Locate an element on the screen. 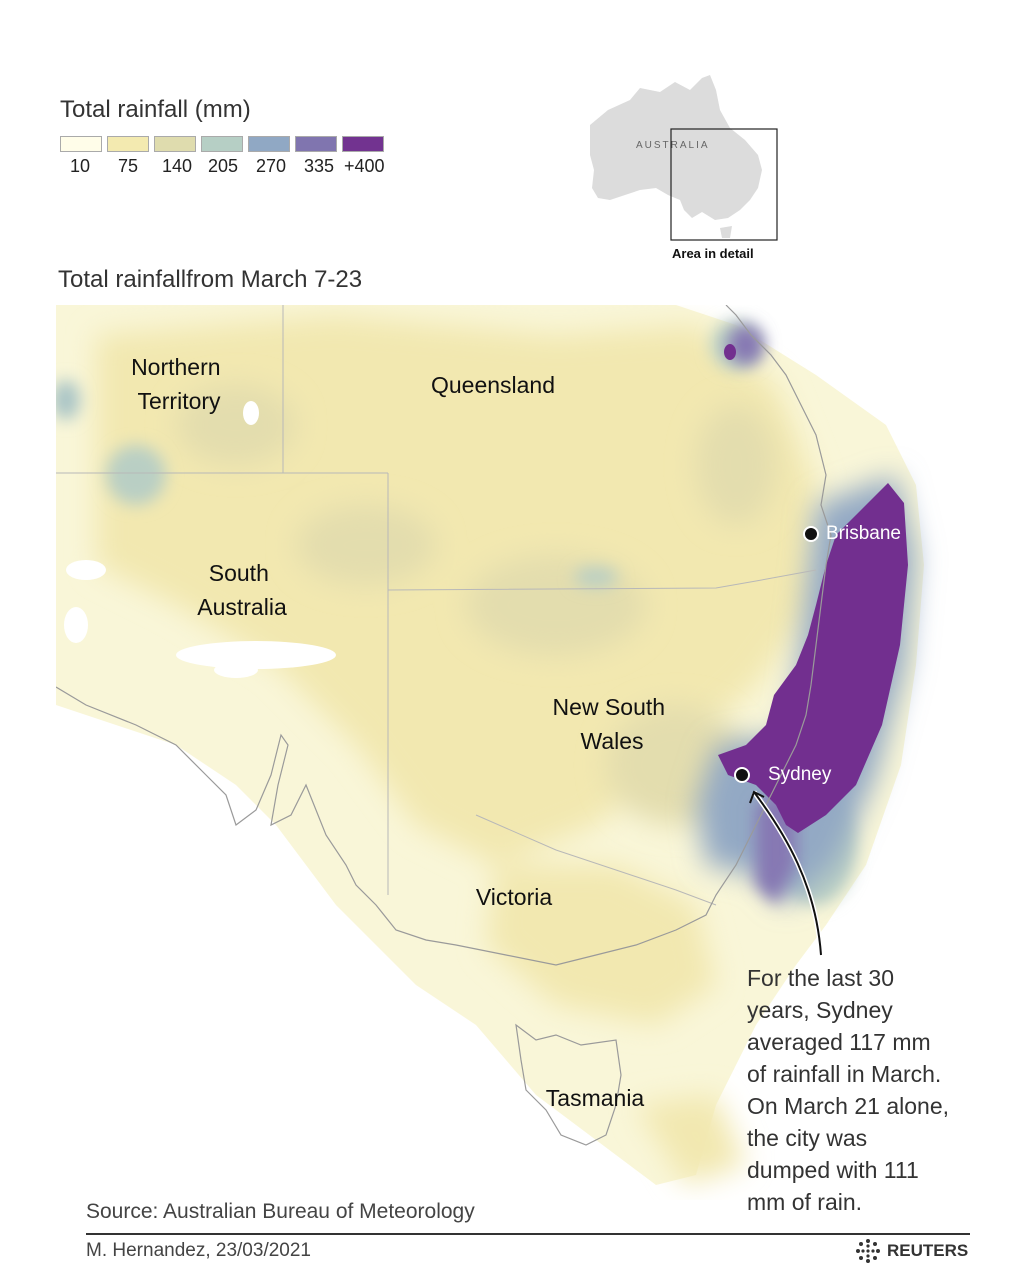 This screenshot has height=1286, width=1028. legend-swatches is located at coordinates (222, 144).